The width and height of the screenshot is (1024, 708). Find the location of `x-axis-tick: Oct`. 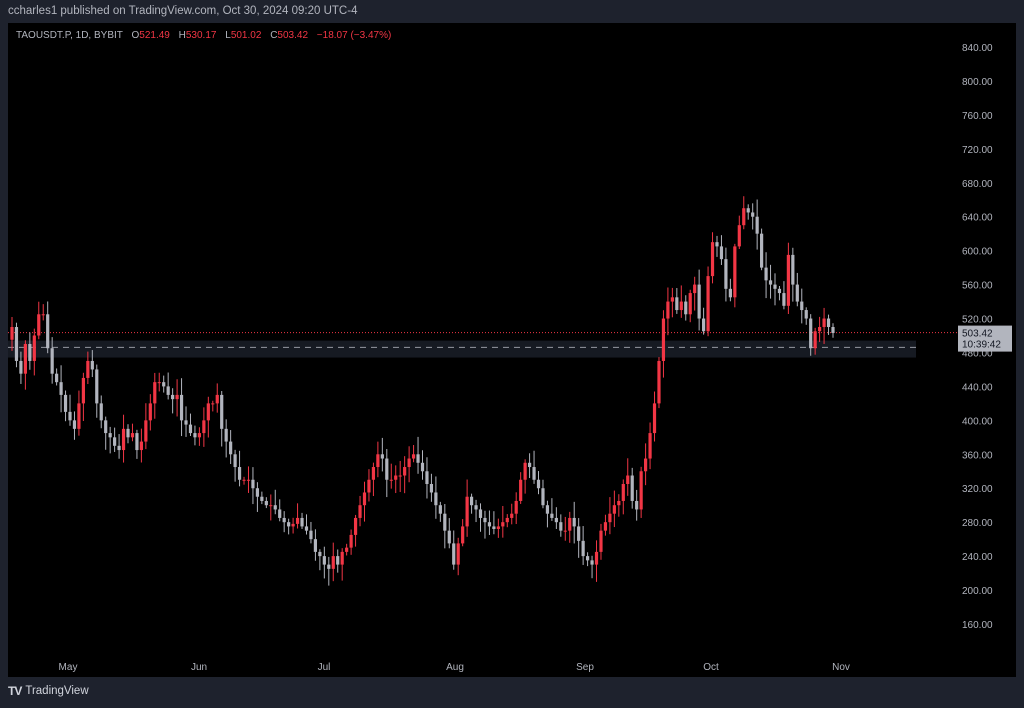

x-axis-tick: Oct is located at coordinates (711, 667).